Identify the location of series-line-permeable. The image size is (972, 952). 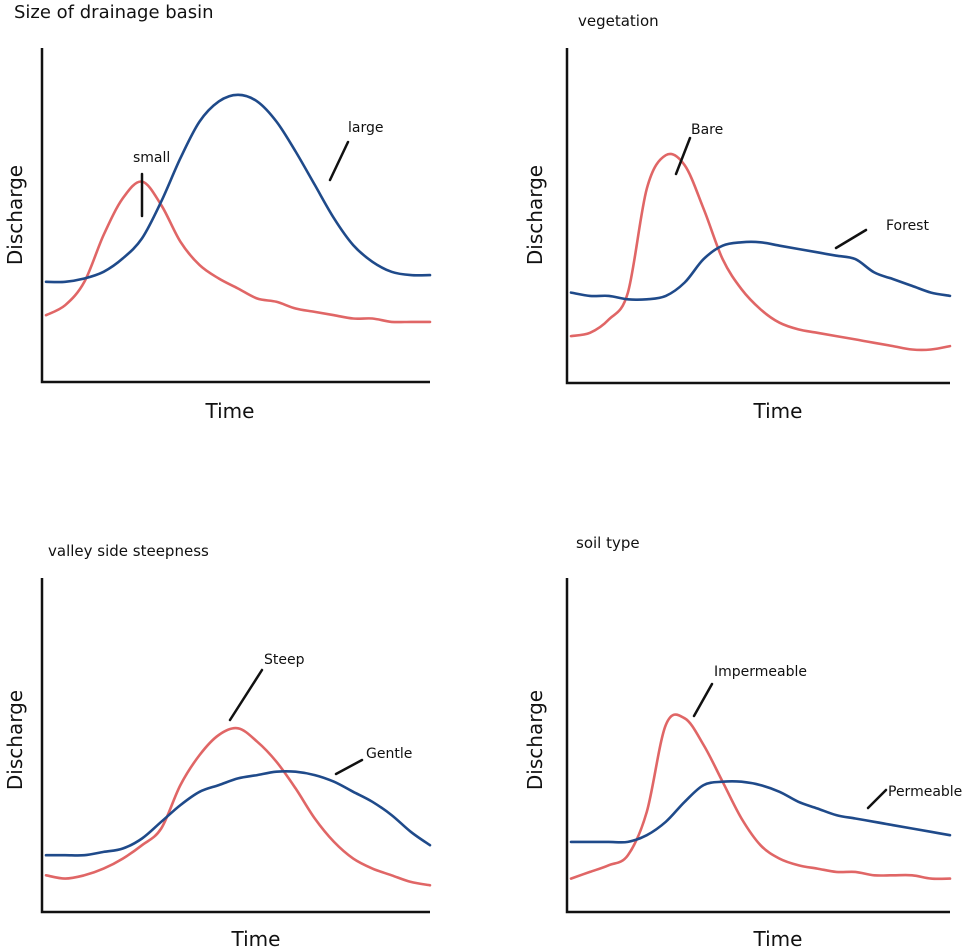
(760, 812).